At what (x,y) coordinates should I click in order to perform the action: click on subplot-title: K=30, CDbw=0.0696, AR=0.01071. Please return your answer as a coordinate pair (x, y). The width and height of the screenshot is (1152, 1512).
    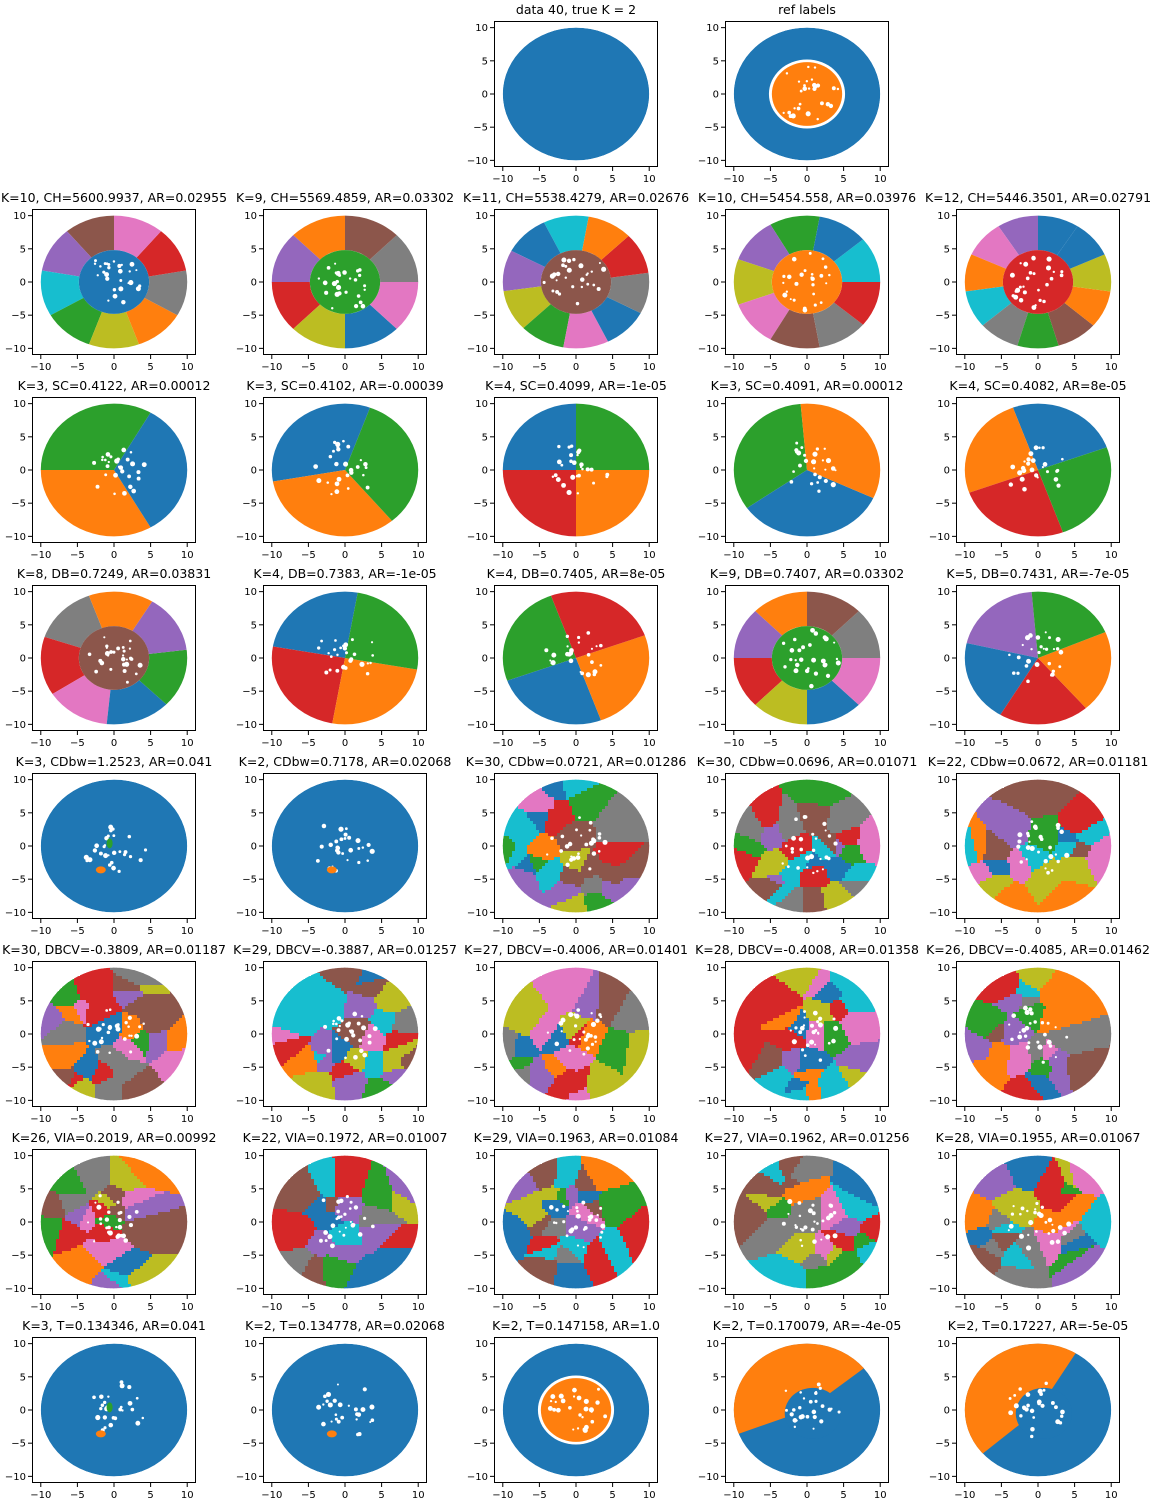
    Looking at the image, I should click on (807, 761).